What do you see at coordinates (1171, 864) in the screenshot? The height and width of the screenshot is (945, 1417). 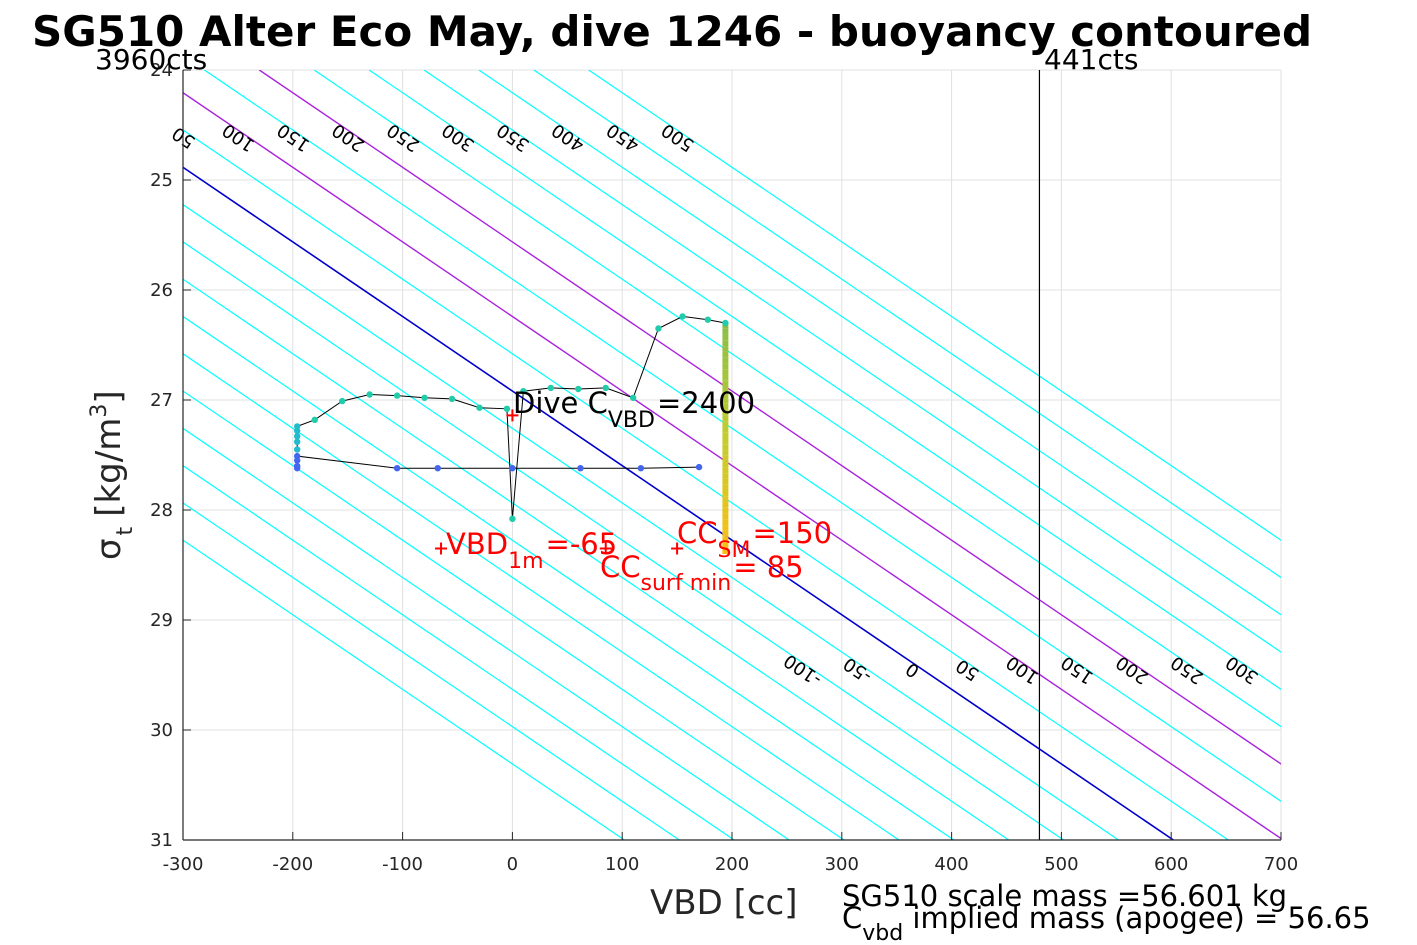 I see `x-tick-label: 600` at bounding box center [1171, 864].